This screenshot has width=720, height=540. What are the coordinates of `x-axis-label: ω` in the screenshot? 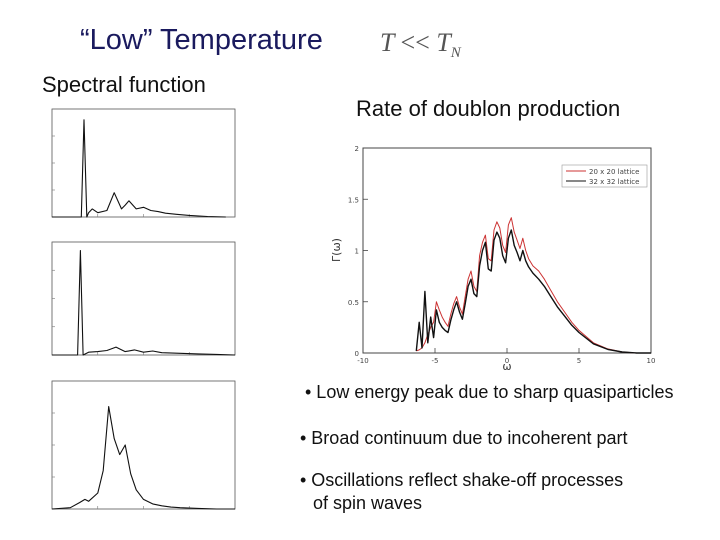 It's located at (506, 366).